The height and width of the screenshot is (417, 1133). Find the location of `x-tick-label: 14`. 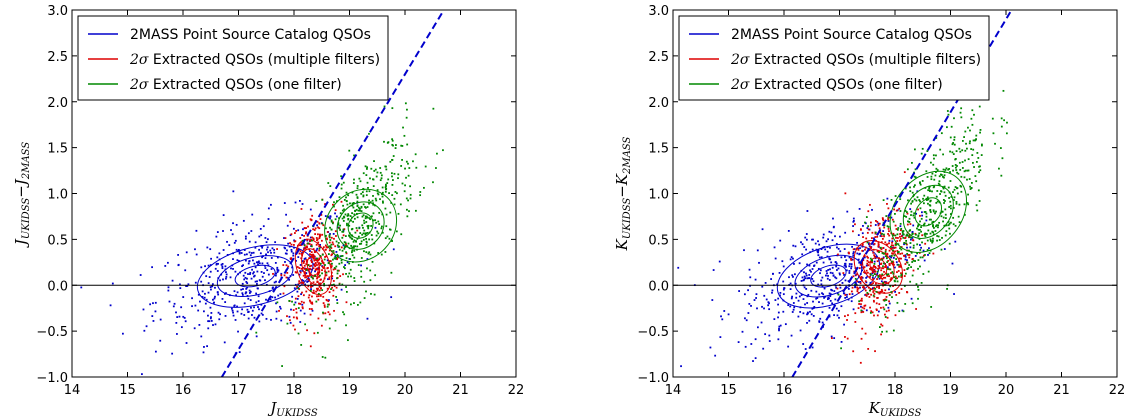

x-tick-label: 14 is located at coordinates (673, 390).